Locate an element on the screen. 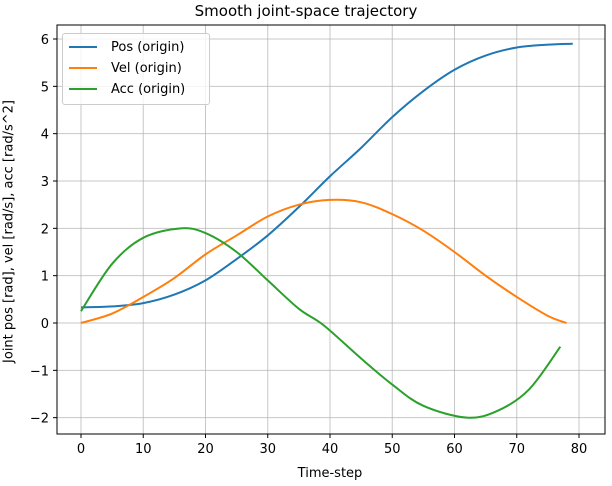 Image resolution: width=612 pixels, height=486 pixels. pos-line-icon is located at coordinates (83, 47).